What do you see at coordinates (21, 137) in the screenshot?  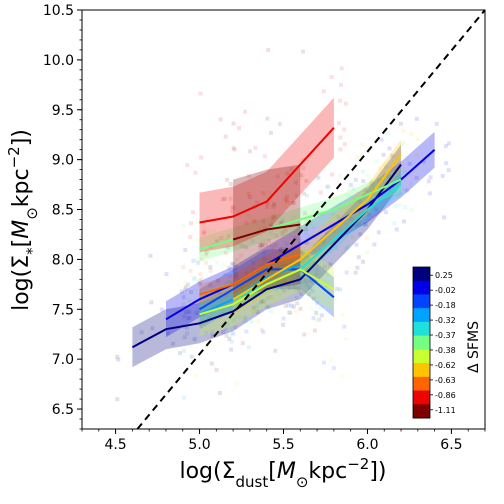 I see `axis-title-part: ])` at bounding box center [21, 137].